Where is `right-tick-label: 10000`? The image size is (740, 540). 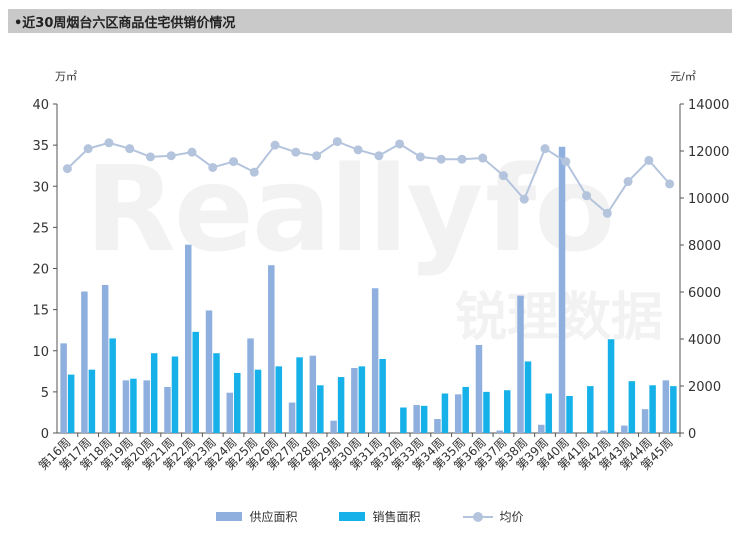 right-tick-label: 10000 is located at coordinates (708, 199).